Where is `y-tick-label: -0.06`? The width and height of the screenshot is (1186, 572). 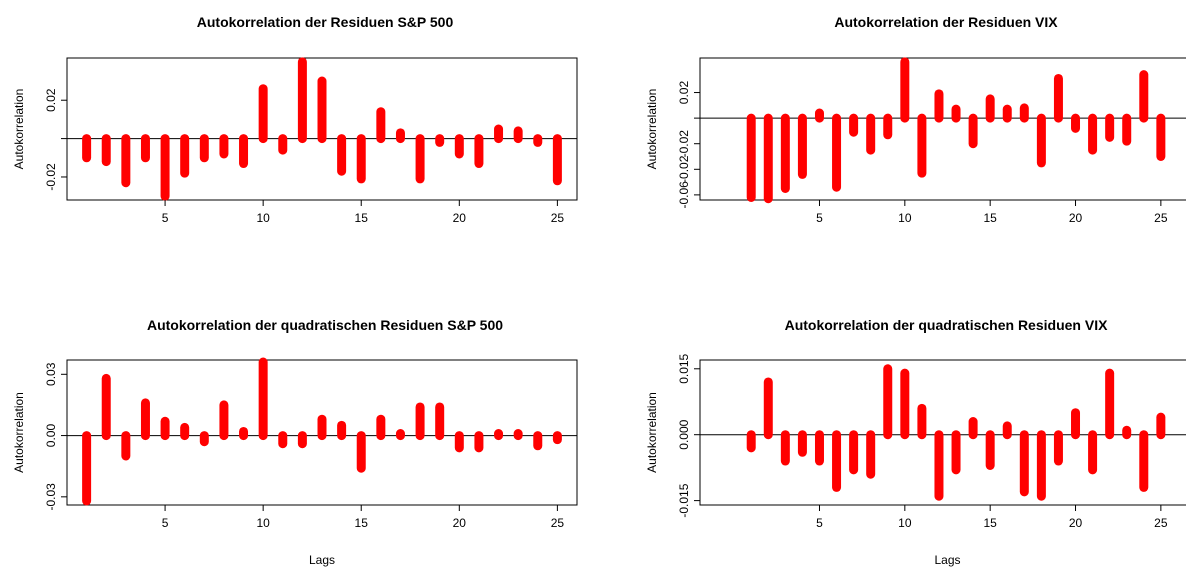
y-tick-label: -0.06 is located at coordinates (684, 195).